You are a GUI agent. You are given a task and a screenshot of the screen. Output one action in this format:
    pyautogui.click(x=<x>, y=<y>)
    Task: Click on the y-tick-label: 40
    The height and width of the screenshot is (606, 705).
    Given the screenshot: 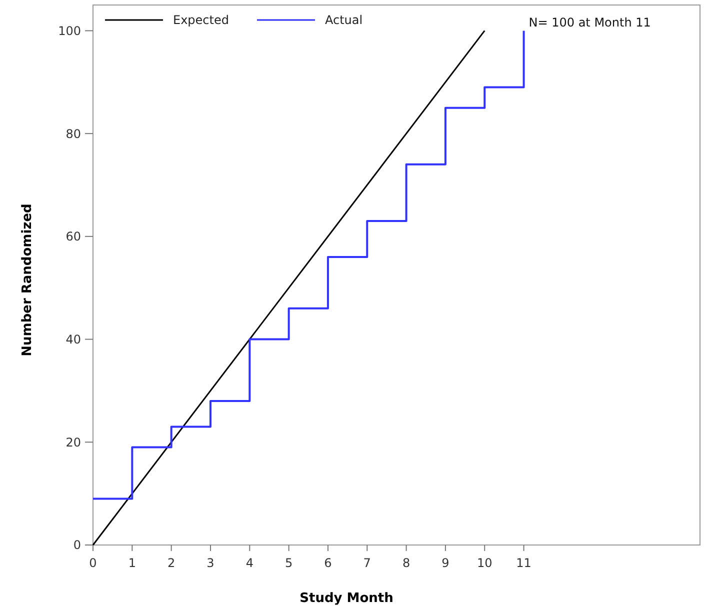 What is the action you would take?
    pyautogui.click(x=73, y=339)
    